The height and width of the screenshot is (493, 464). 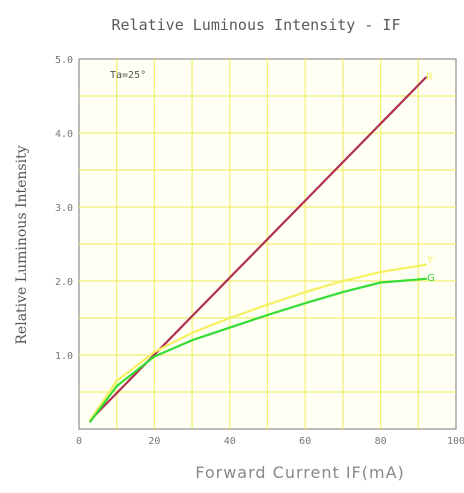 I want to click on series-label-g: G, so click(x=431, y=278).